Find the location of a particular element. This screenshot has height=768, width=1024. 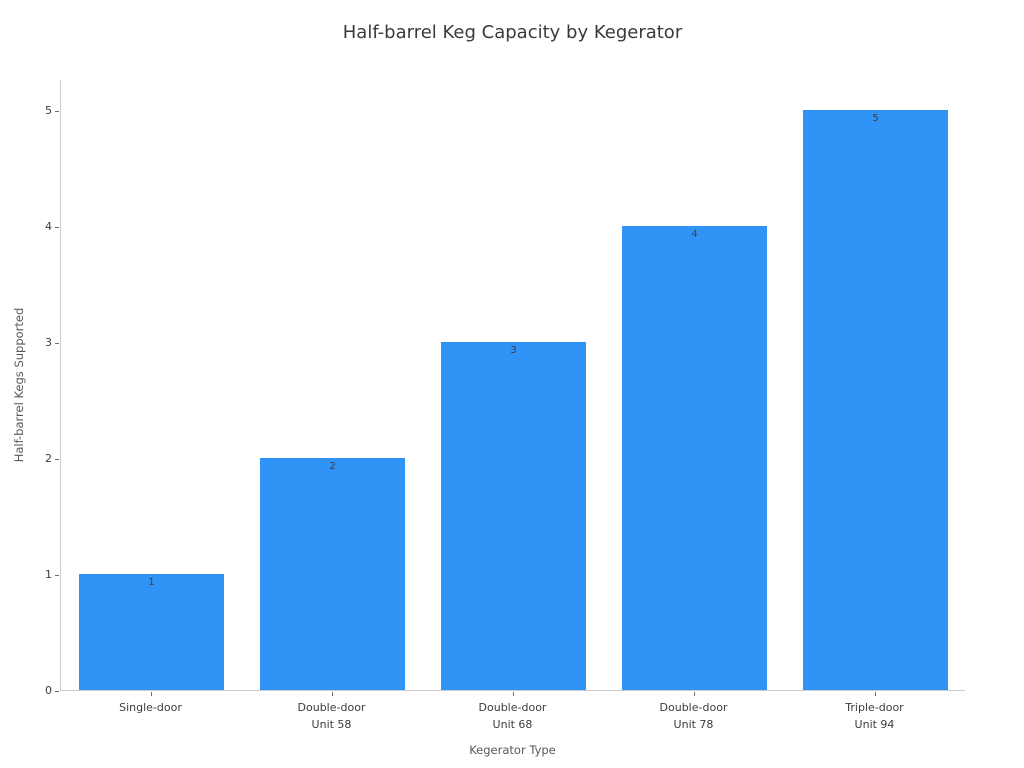

x-tick-label-line: Unit 68 is located at coordinates (512, 724).